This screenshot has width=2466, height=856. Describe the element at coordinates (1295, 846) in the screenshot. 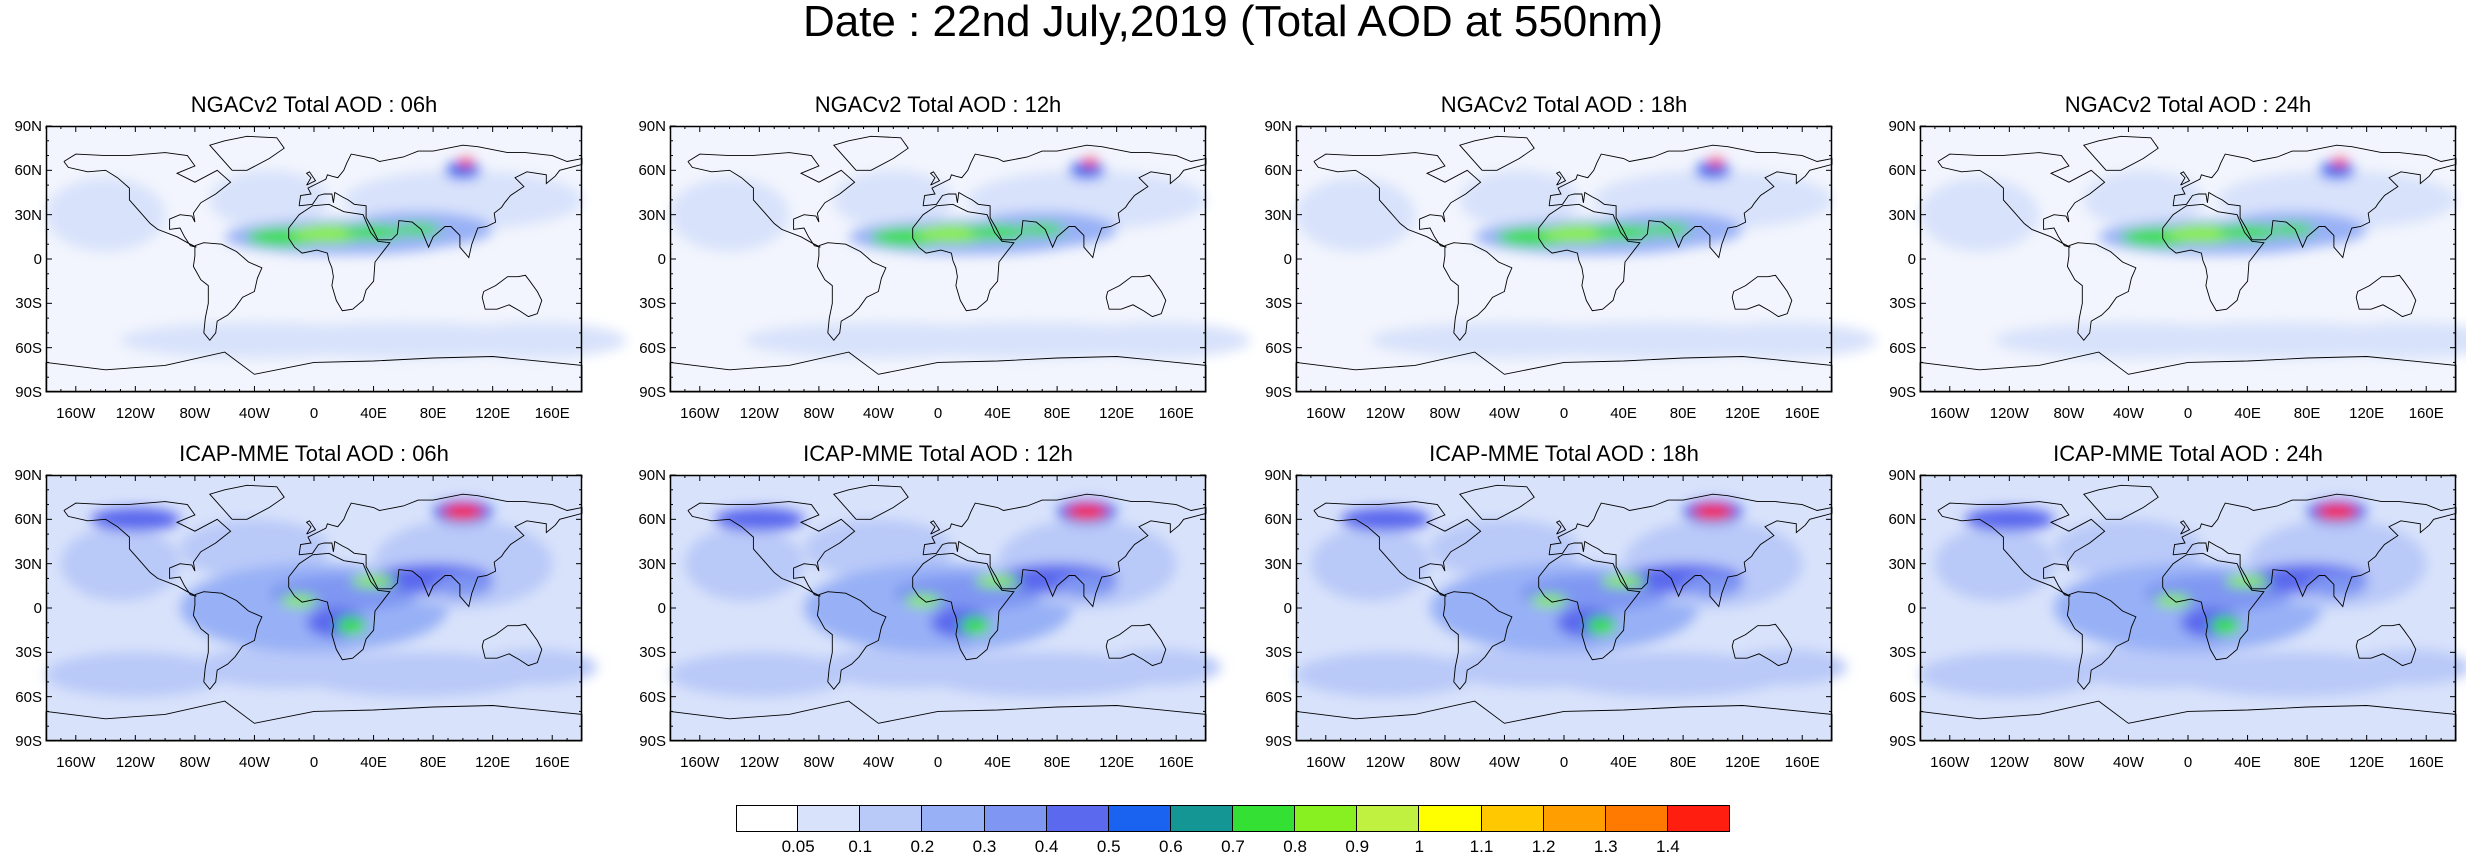

I see `colorbar-level-label: 0.8` at that location.